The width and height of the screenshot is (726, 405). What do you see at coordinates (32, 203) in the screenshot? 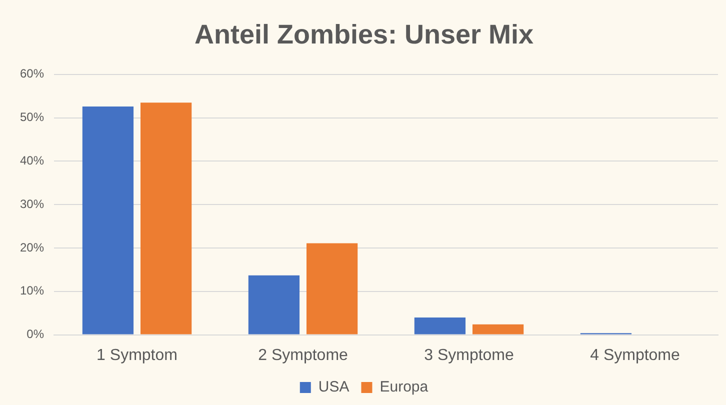
I see `y-tick-label: 30%` at bounding box center [32, 203].